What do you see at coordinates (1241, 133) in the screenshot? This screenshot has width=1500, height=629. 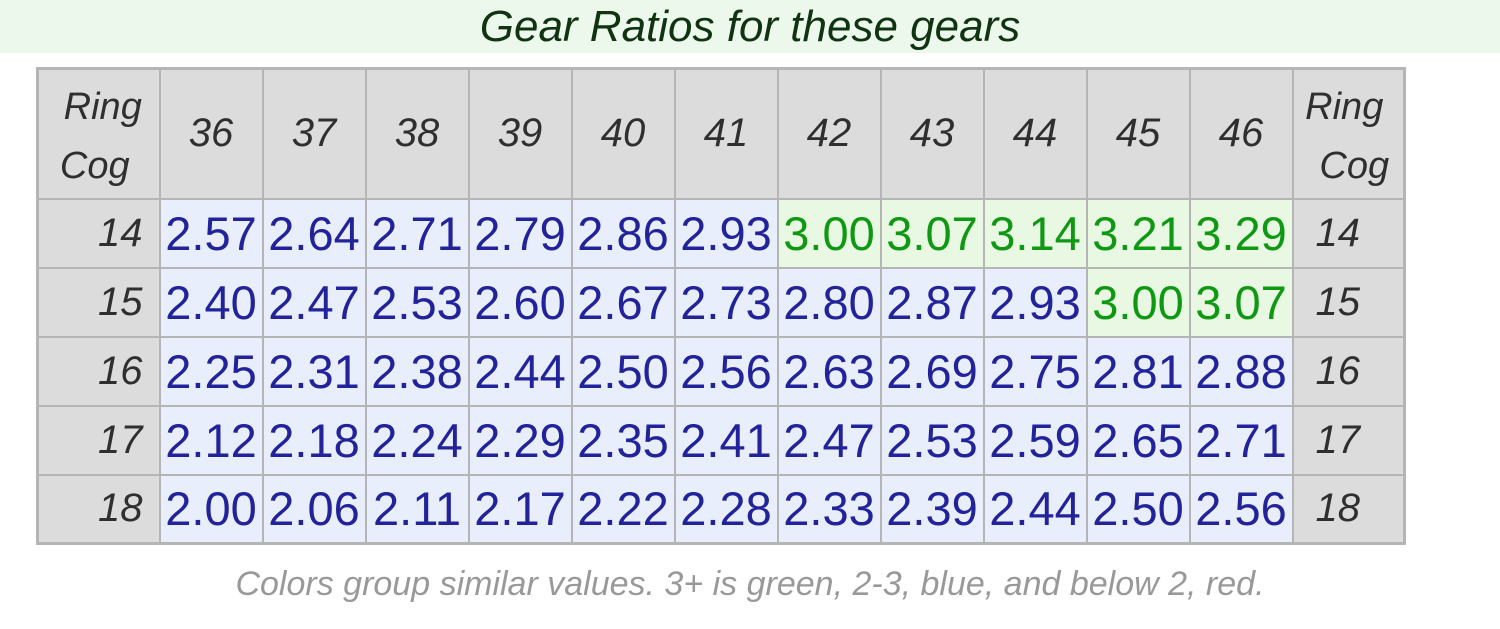 I see `ring-header-46: 46` at bounding box center [1241, 133].